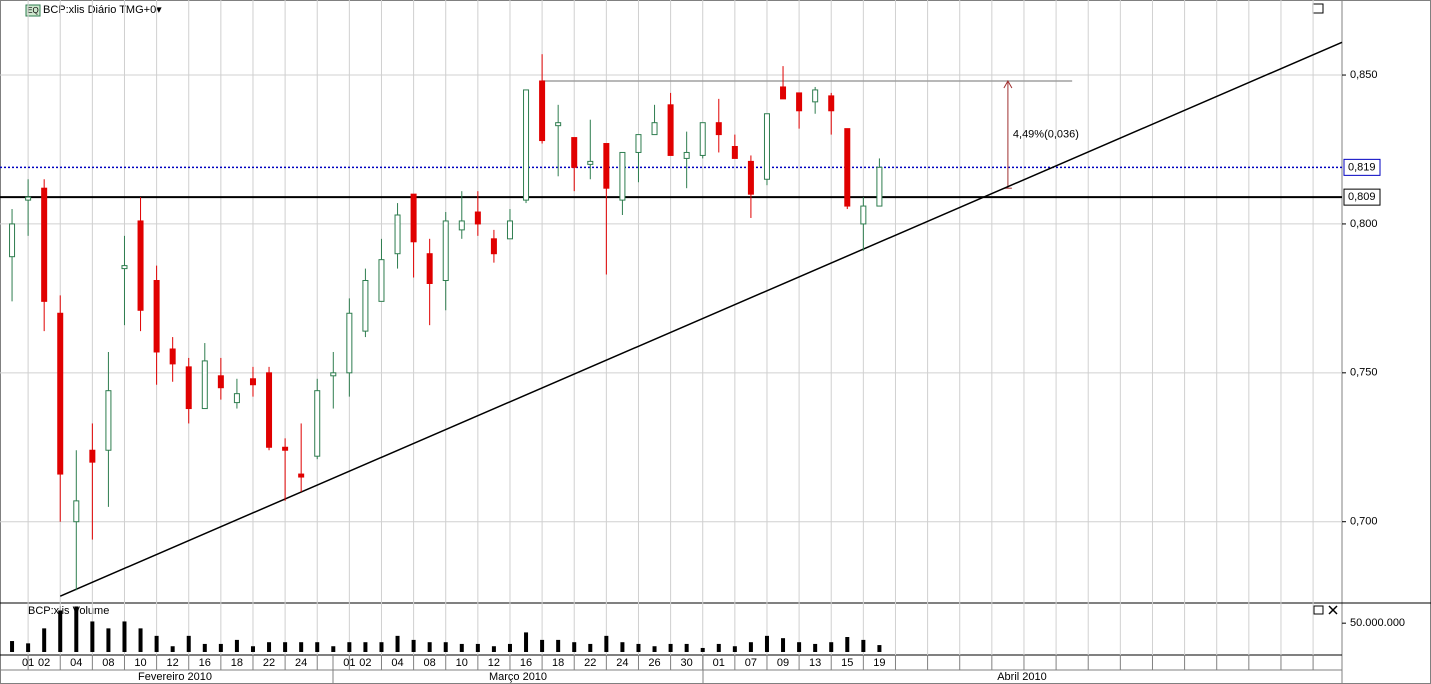 This screenshot has width=1431, height=684. What do you see at coordinates (783, 663) in the screenshot?
I see `x-tick-label: 09` at bounding box center [783, 663].